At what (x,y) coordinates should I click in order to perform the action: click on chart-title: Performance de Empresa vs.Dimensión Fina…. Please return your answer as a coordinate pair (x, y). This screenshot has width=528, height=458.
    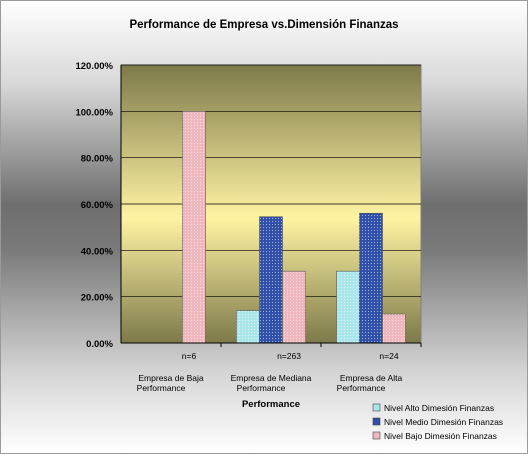
    Looking at the image, I should click on (263, 25).